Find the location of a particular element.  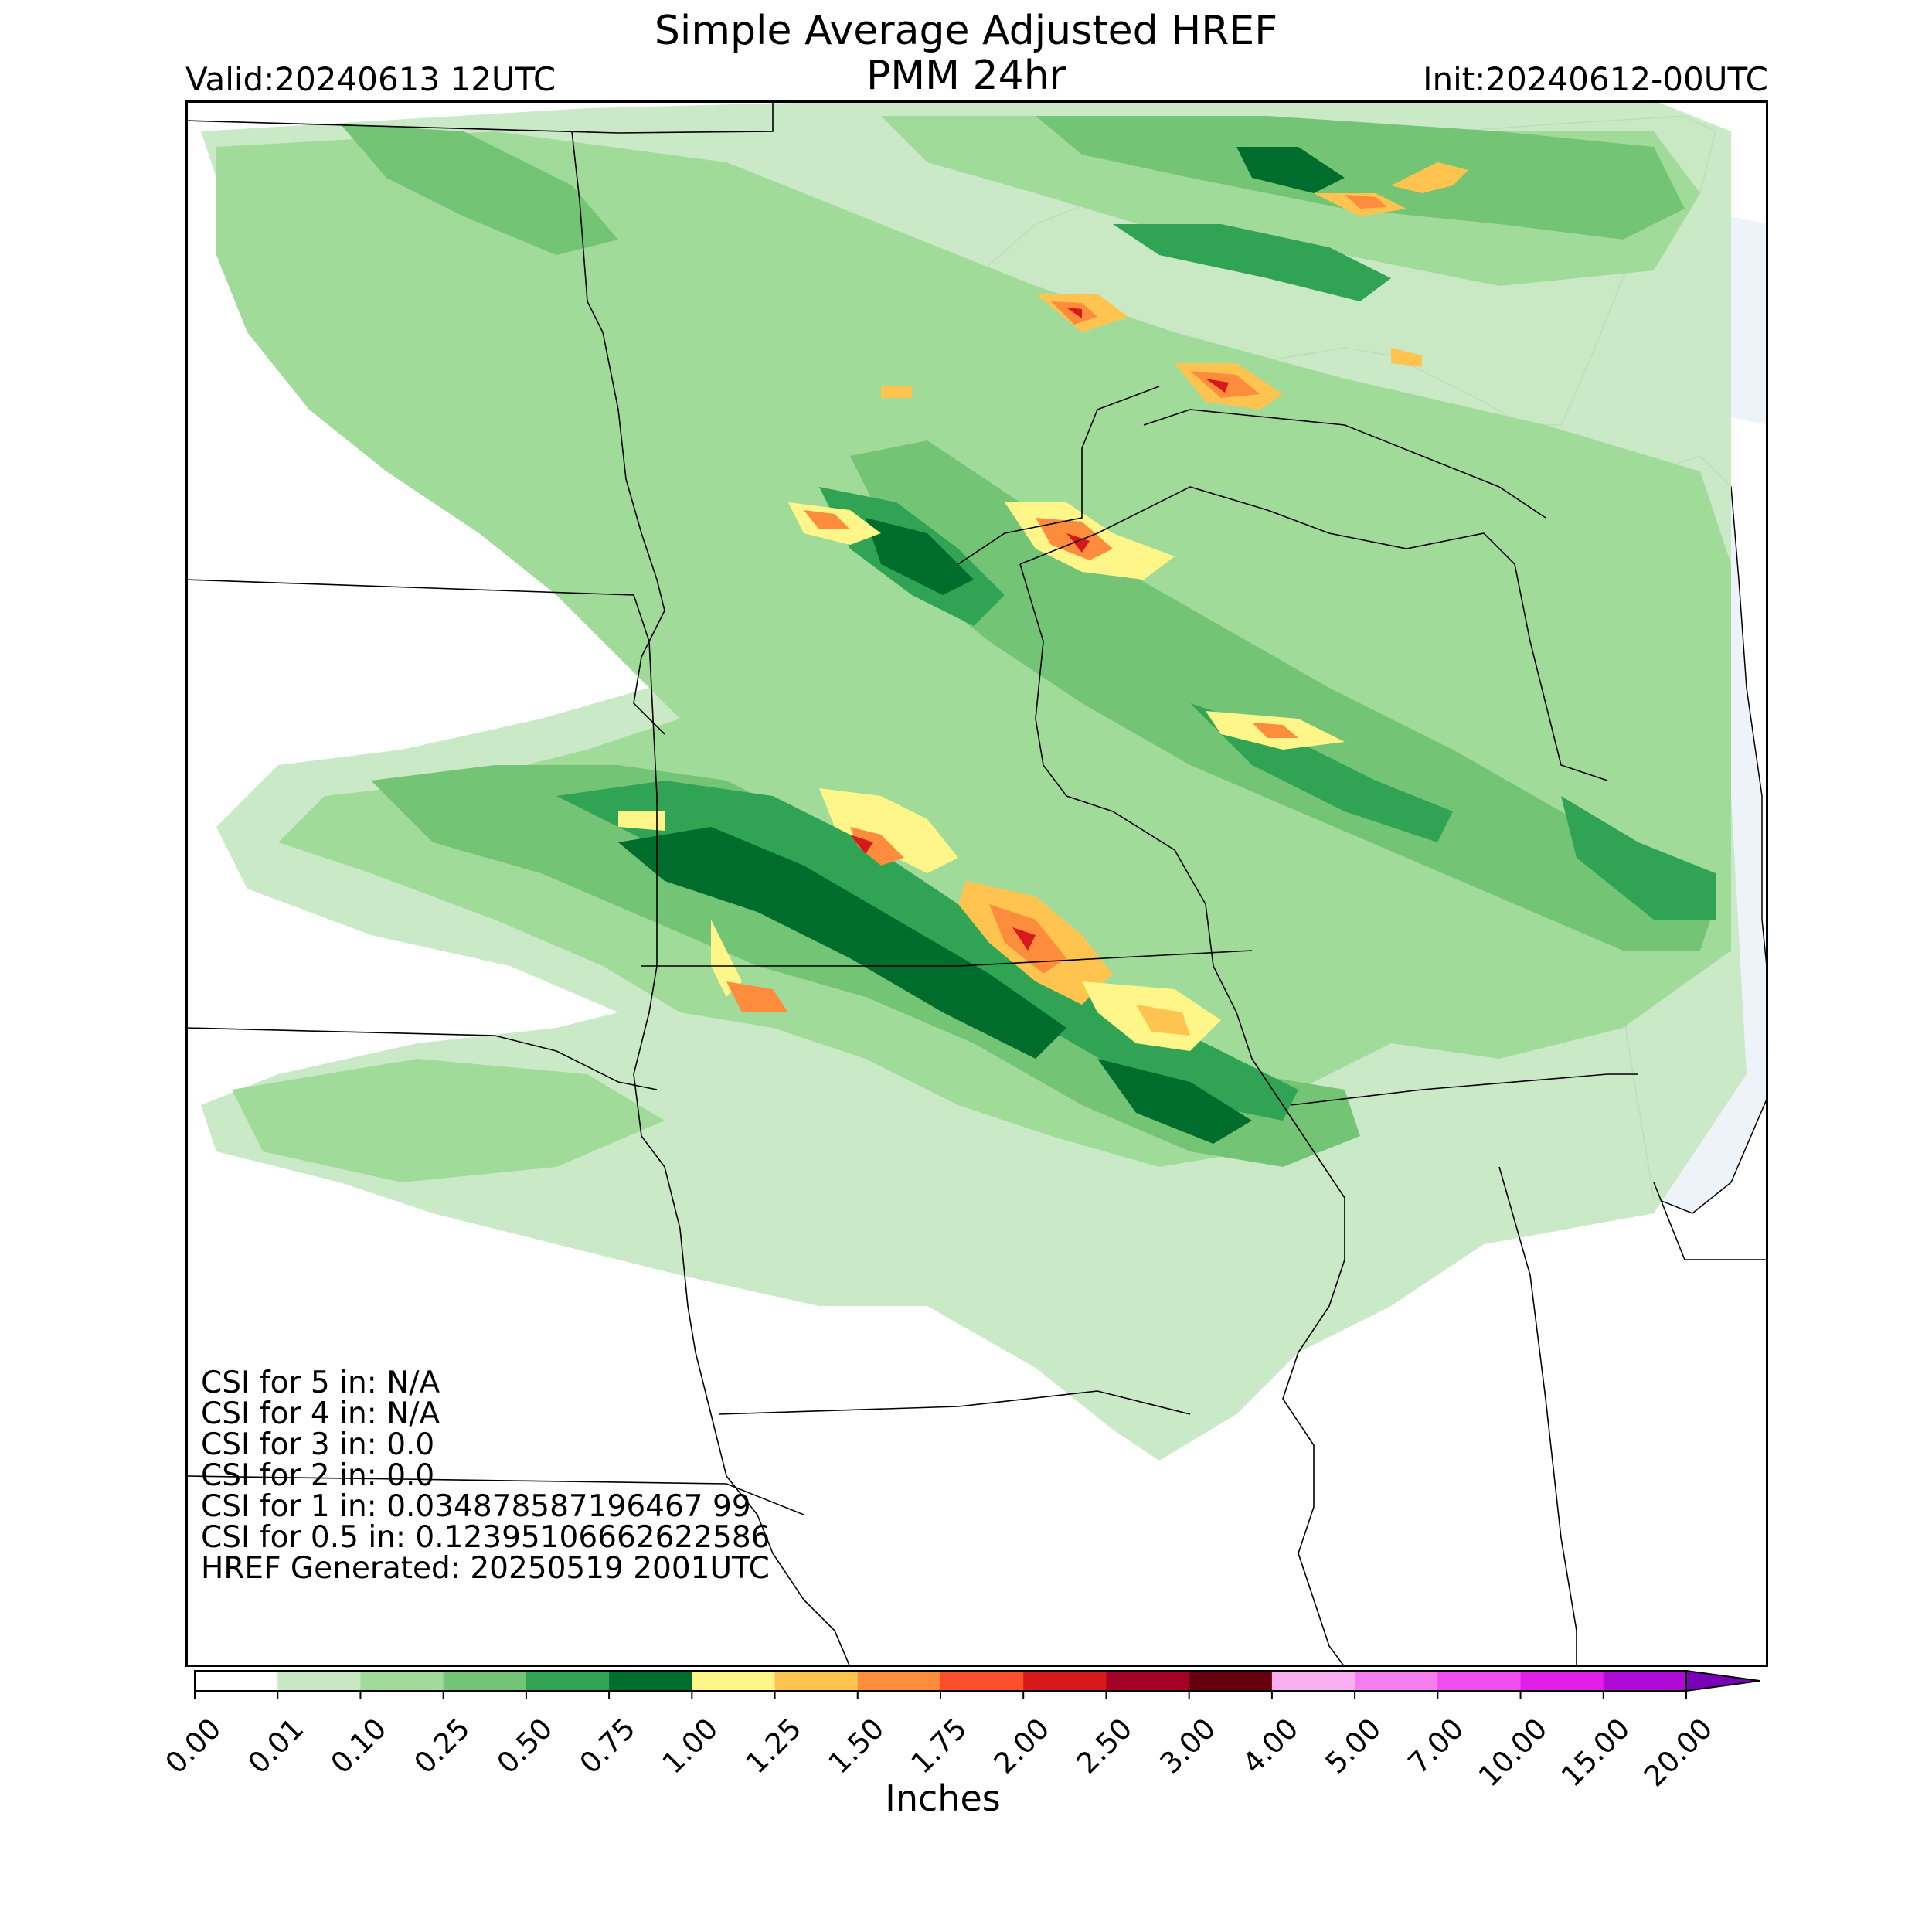

map-title-line1: Simple Average Adjusted HREF is located at coordinates (966, 31).